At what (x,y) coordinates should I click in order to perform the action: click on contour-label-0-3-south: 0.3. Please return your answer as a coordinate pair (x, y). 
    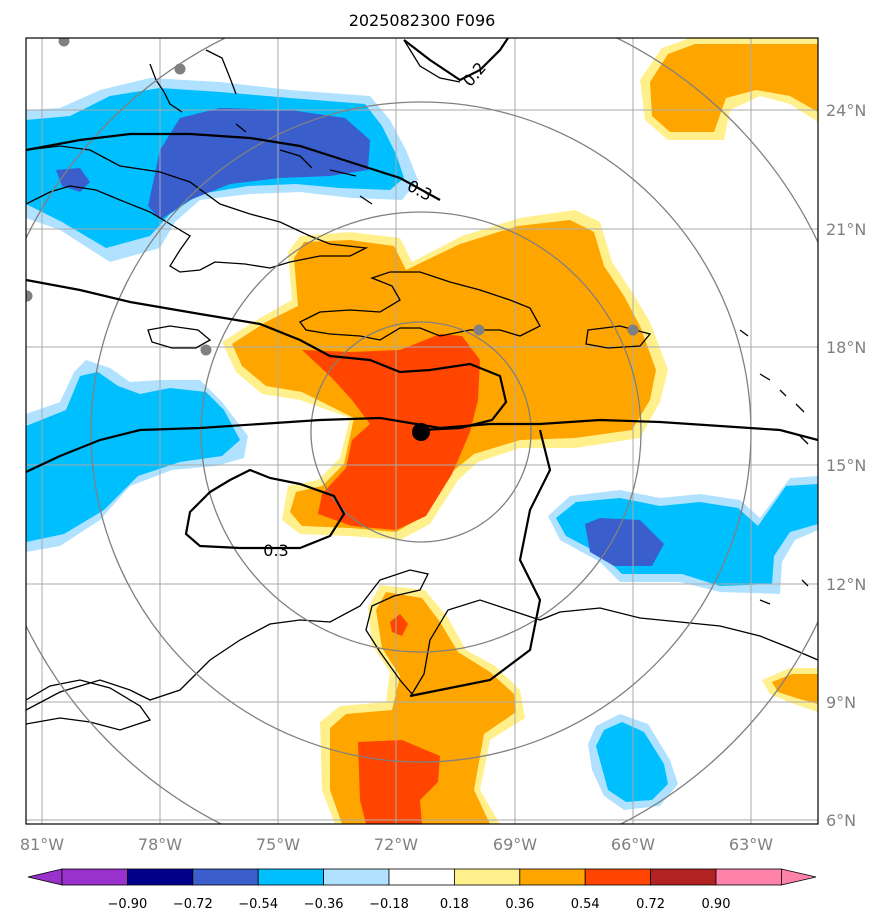
    Looking at the image, I should click on (275, 550).